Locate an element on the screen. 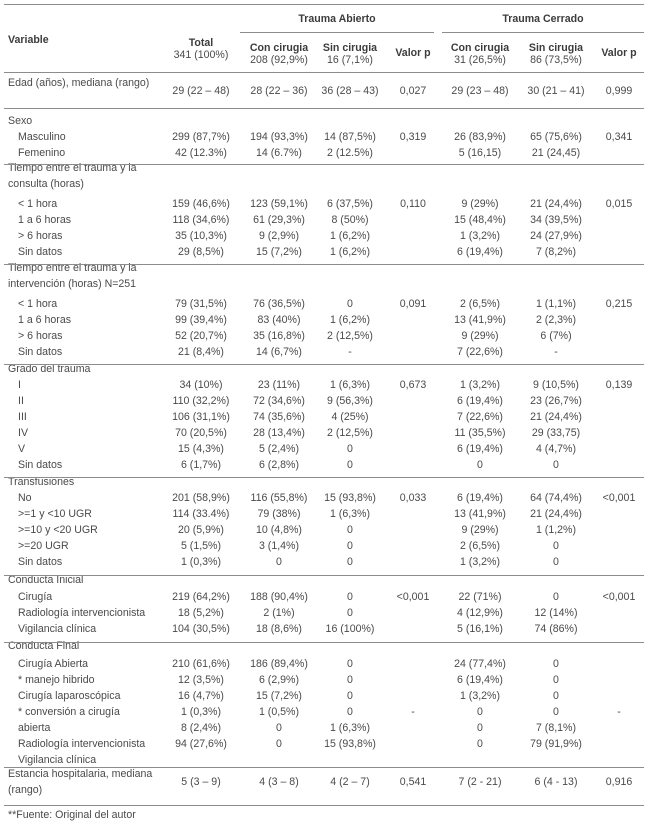  row-label: II is located at coordinates (21, 401).